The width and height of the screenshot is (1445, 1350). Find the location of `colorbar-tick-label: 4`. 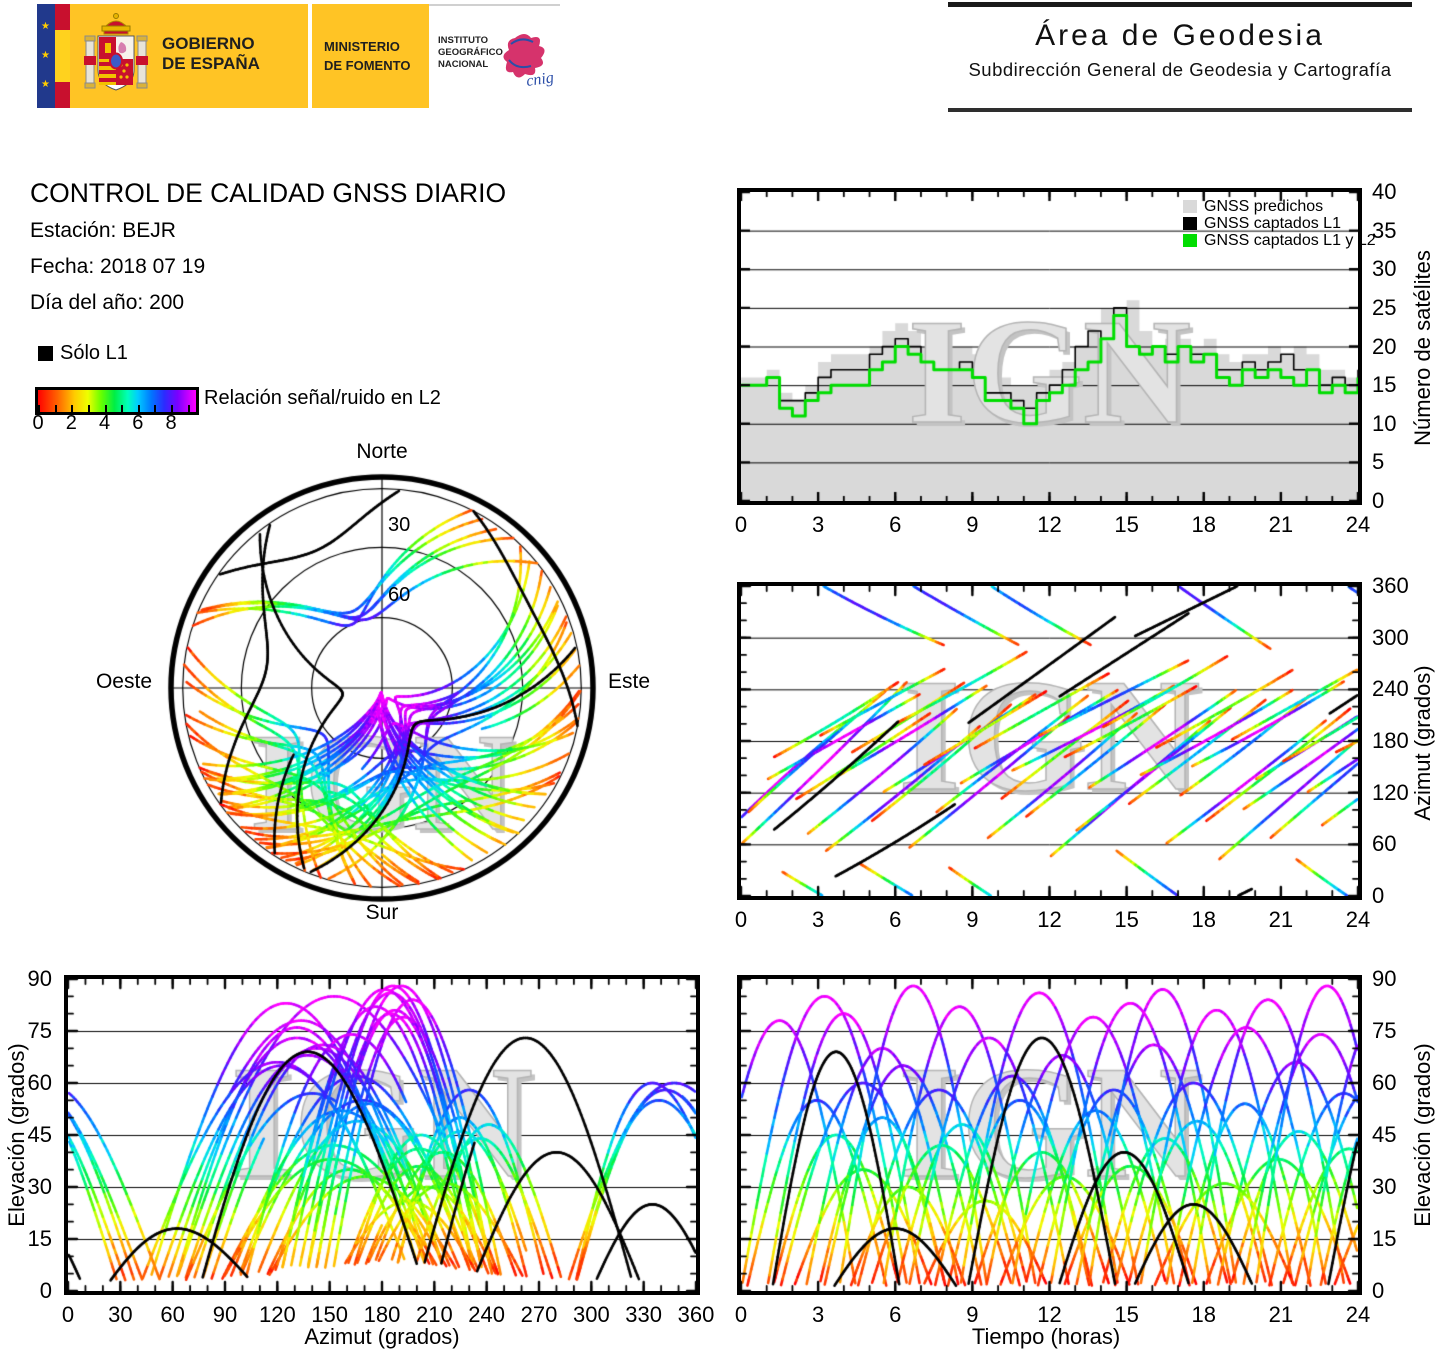

colorbar-tick-label: 4 is located at coordinates (104, 423).